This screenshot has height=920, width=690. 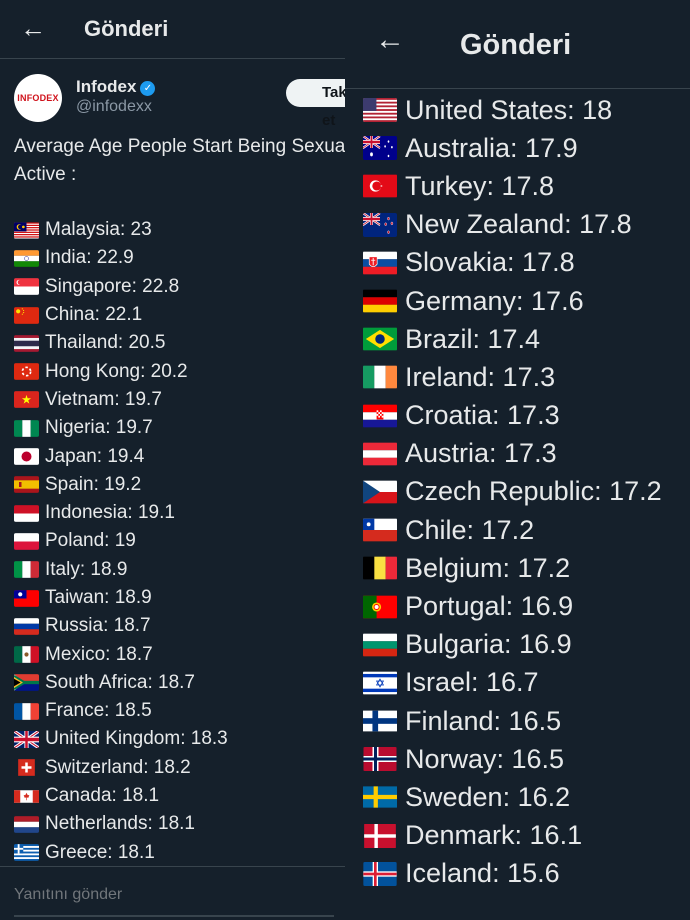 I want to click on list-item-text: Russia: 18.7, so click(x=98, y=626).